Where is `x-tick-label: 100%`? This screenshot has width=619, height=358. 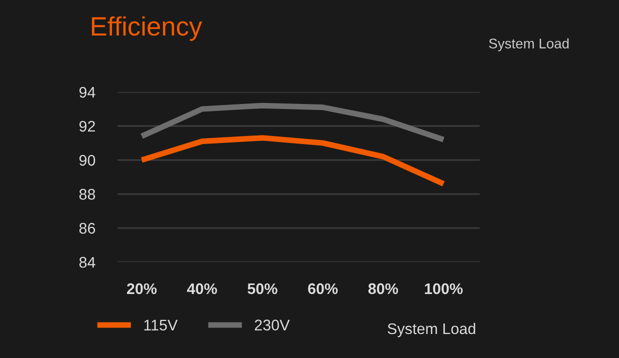
x-tick-label: 100% is located at coordinates (443, 288).